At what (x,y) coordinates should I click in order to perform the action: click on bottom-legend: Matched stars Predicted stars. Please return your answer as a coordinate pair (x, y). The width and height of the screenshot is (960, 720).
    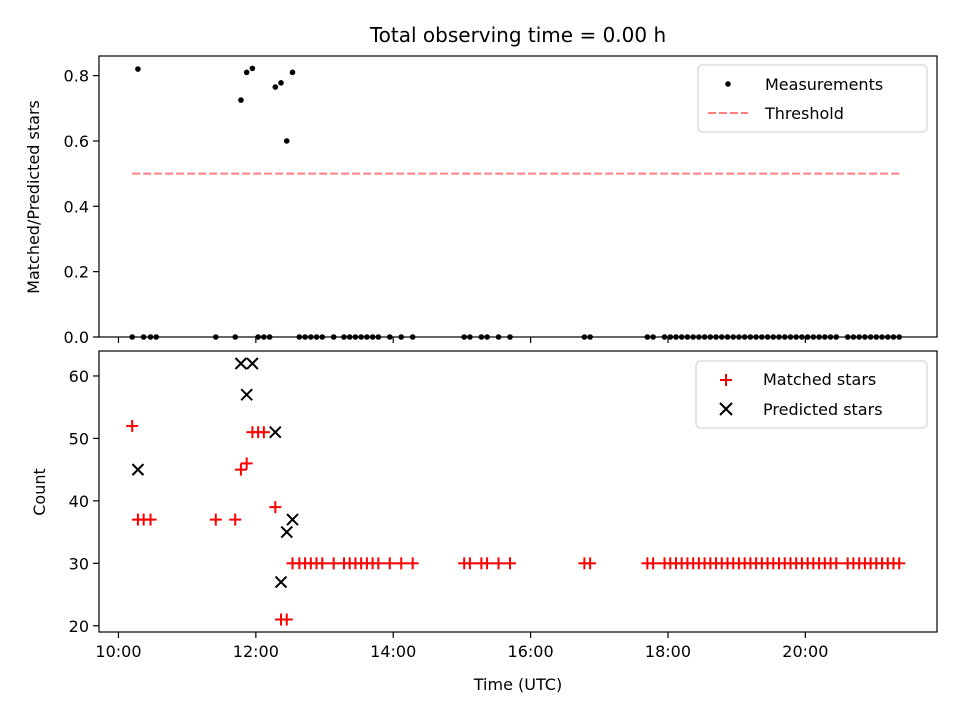
    Looking at the image, I should click on (811, 394).